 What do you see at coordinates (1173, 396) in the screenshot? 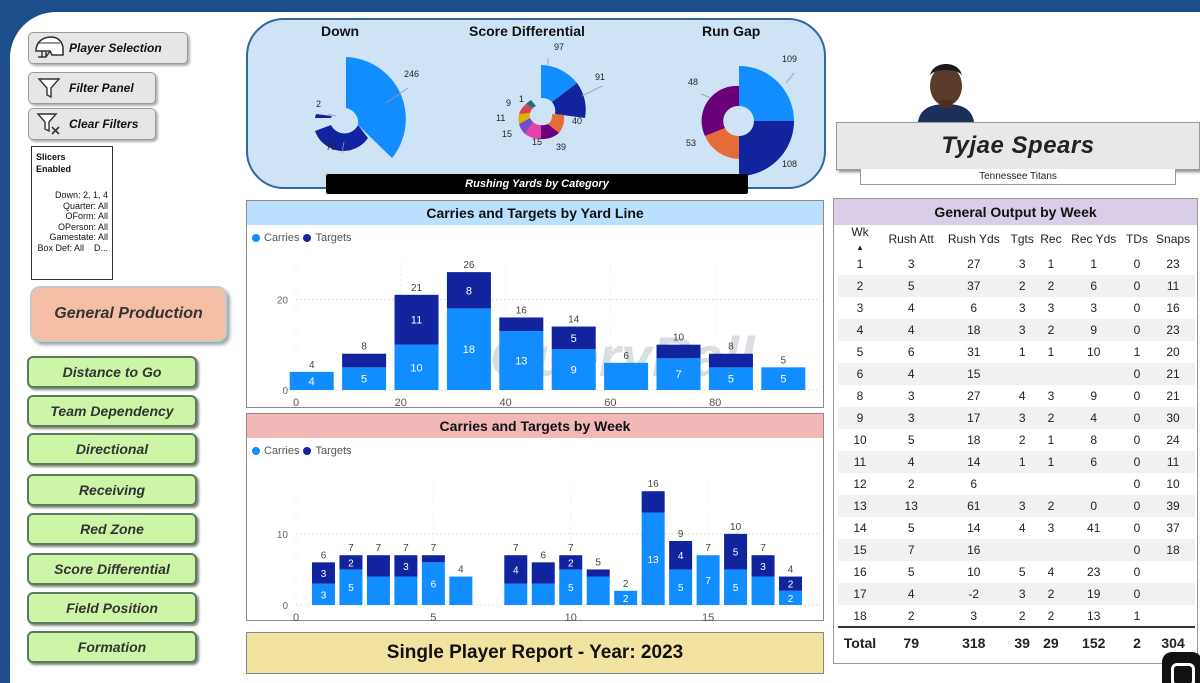
I see `table-cell: 21` at bounding box center [1173, 396].